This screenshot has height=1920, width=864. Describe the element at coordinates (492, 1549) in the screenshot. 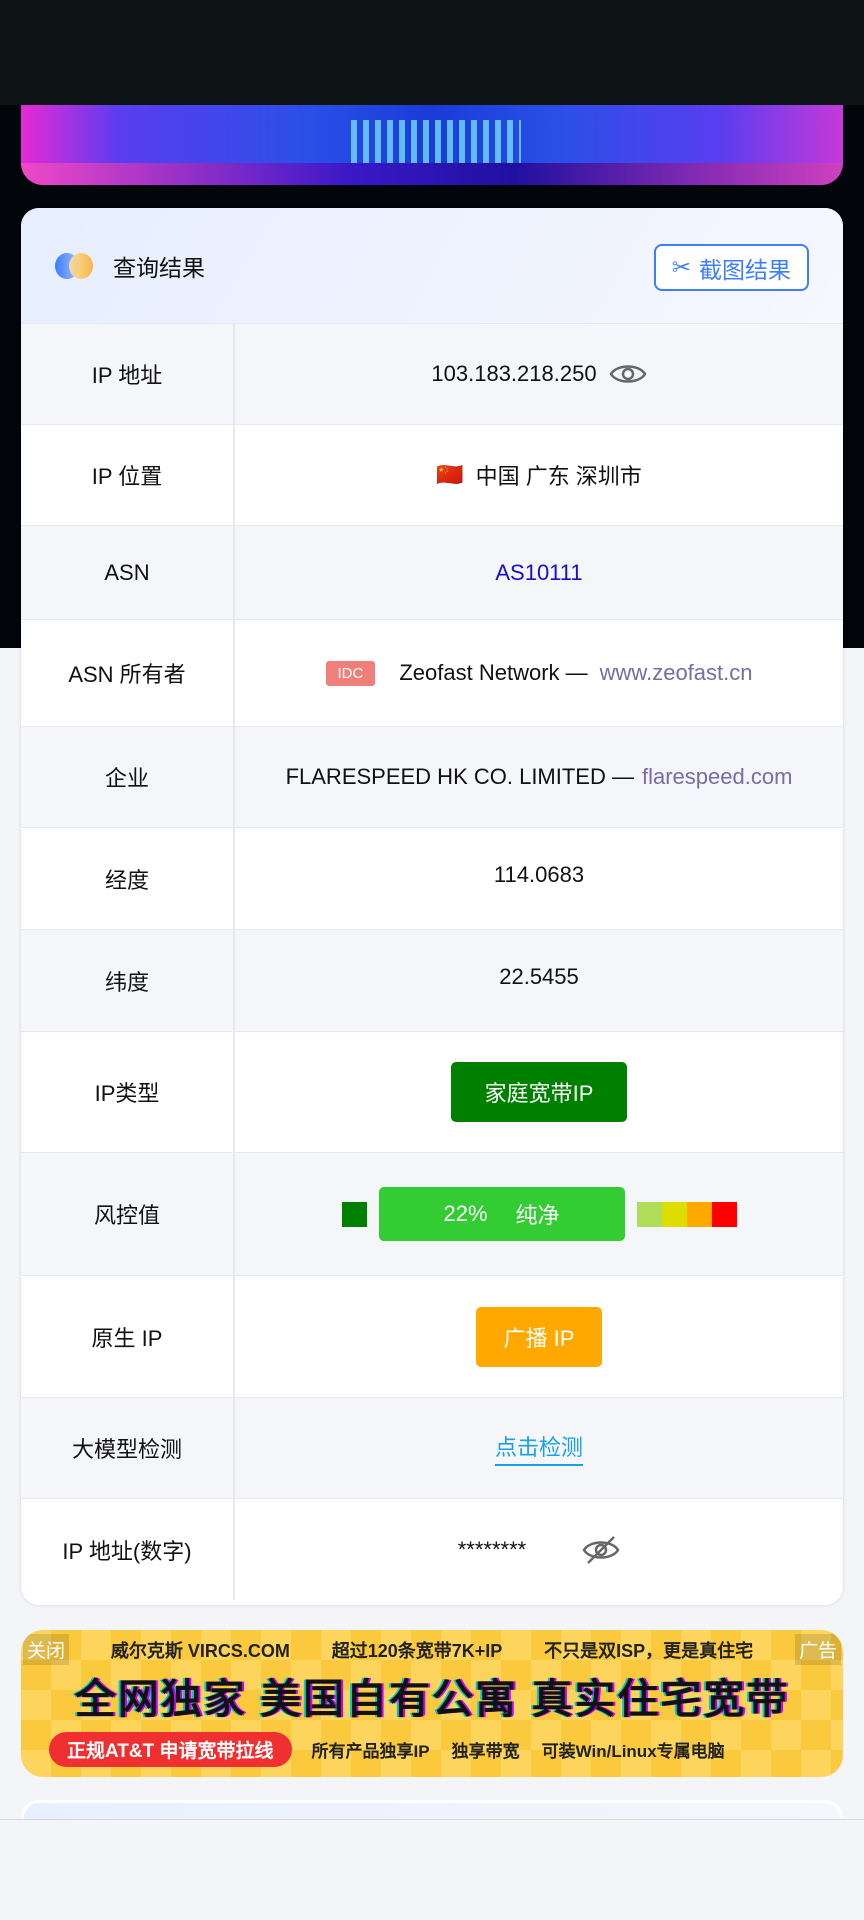

I see `ip-numeric-value: ********` at that location.